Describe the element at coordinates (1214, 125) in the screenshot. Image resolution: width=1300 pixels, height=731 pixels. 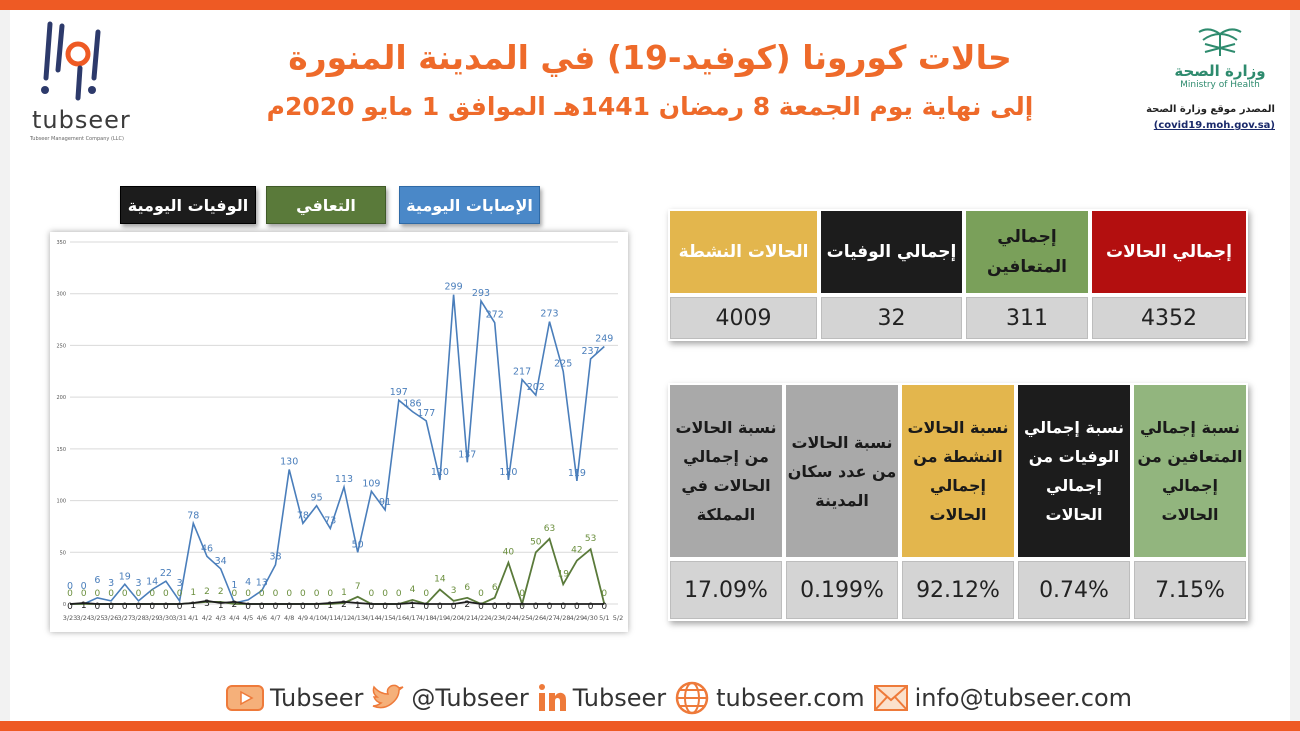
I see `source-link: (covid19.moh.gov.sa)` at that location.